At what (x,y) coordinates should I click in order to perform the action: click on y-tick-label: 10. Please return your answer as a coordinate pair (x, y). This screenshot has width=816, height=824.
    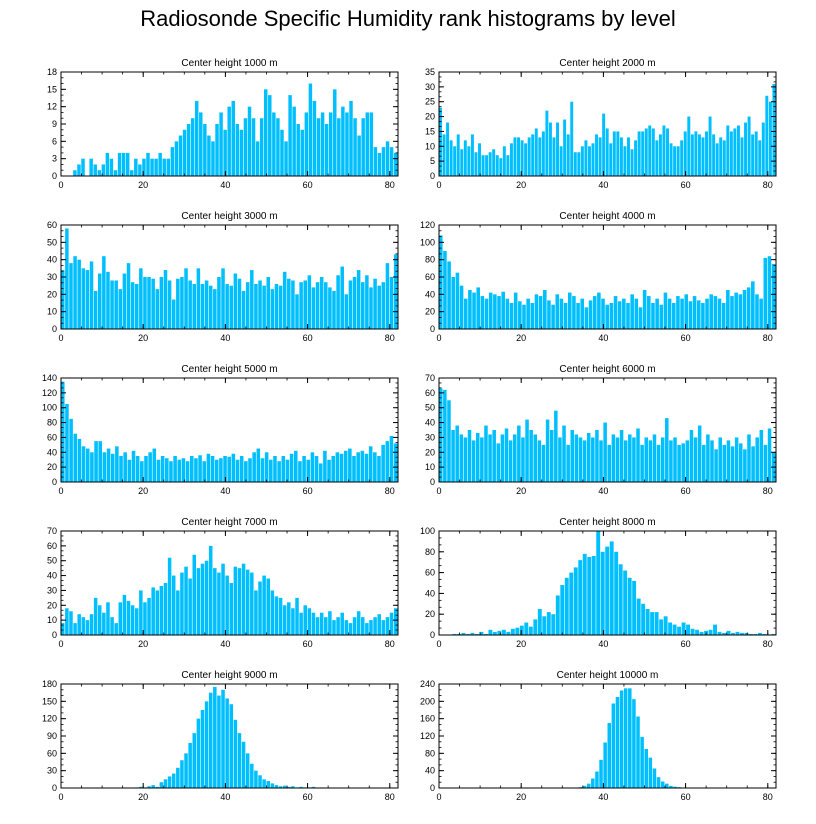
    Looking at the image, I should click on (52, 312).